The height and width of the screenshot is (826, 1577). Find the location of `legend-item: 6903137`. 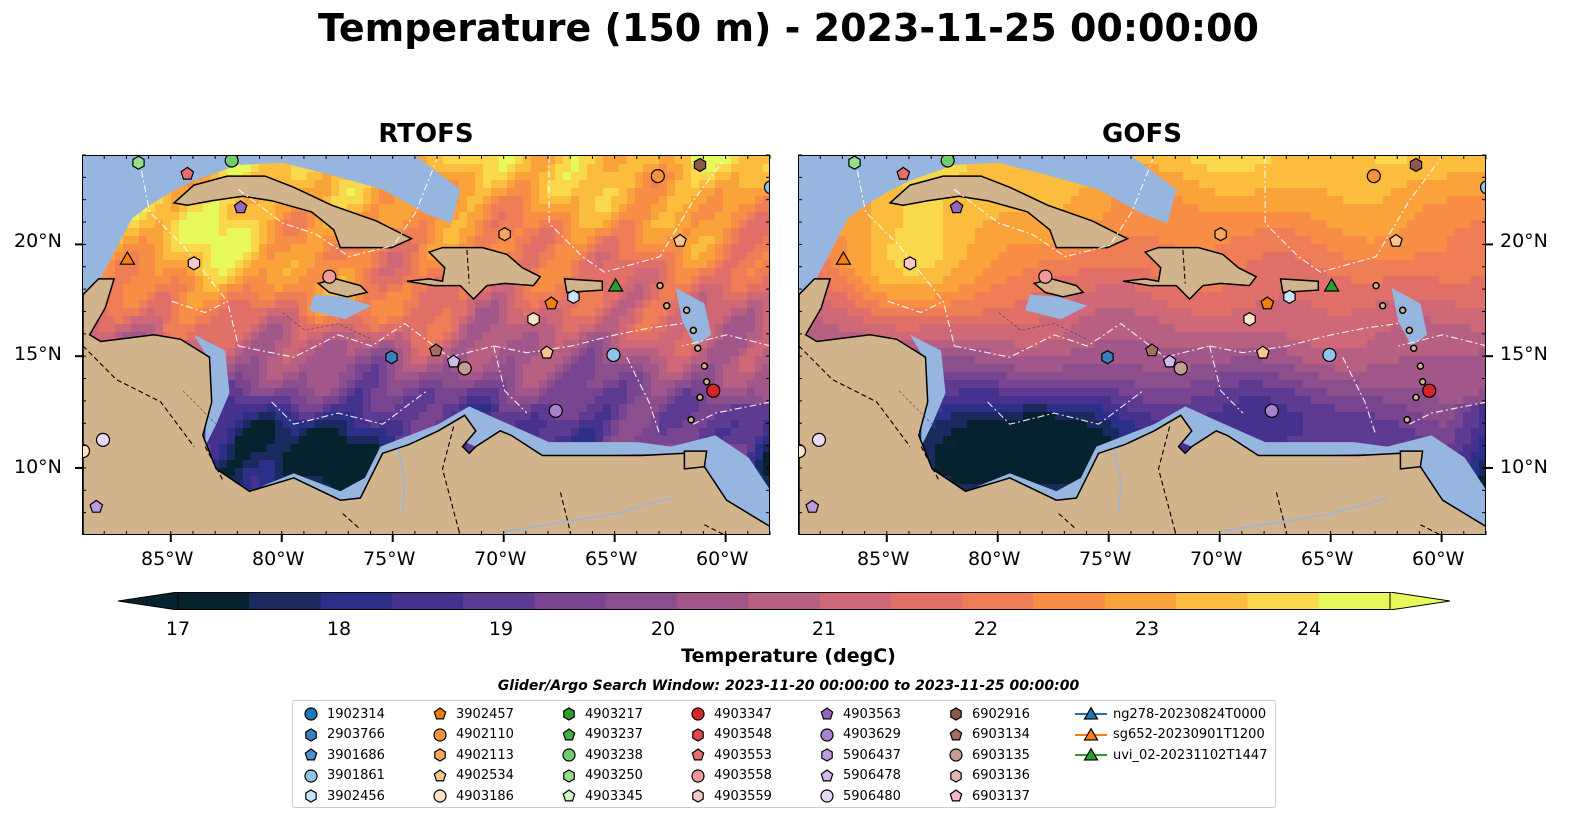

legend-item: 6903137 is located at coordinates (988, 796).